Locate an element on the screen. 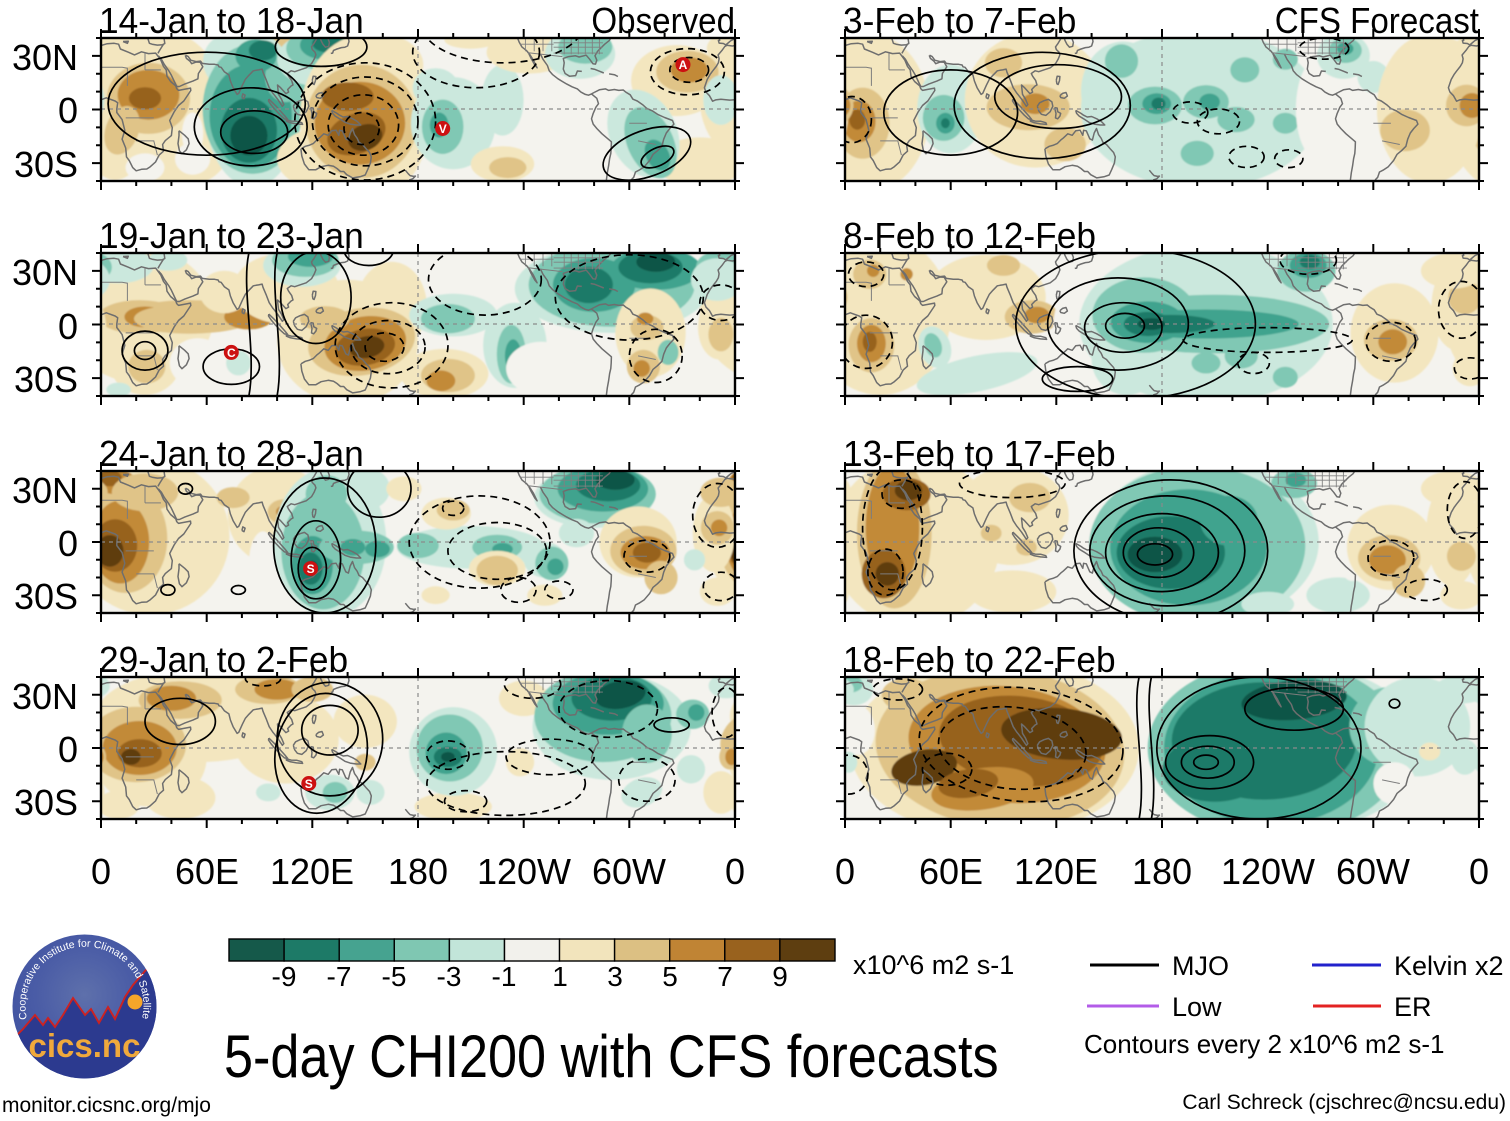 The height and width of the screenshot is (1121, 1510). svg-text: cics.nc is located at coordinates (85, 1045).